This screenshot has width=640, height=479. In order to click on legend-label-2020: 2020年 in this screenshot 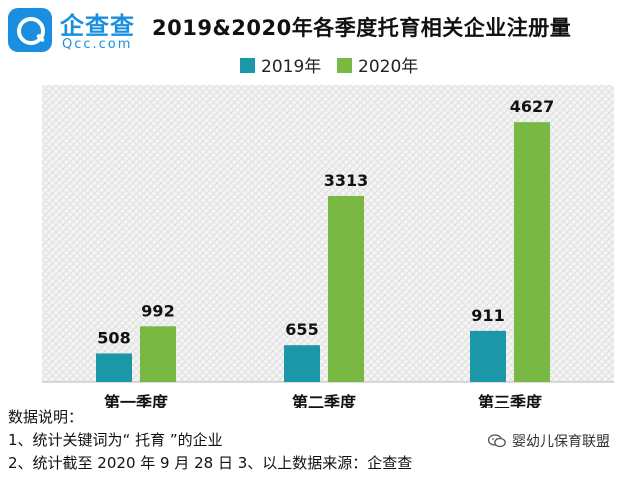, I will do `click(388, 67)`.